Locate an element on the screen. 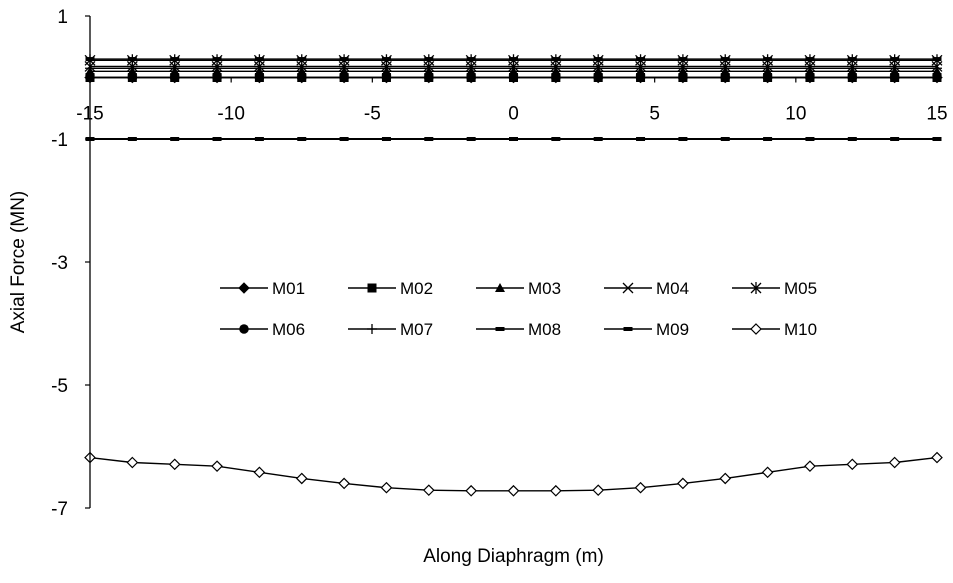 The width and height of the screenshot is (953, 583). x-tick-label: -10 is located at coordinates (230, 114).